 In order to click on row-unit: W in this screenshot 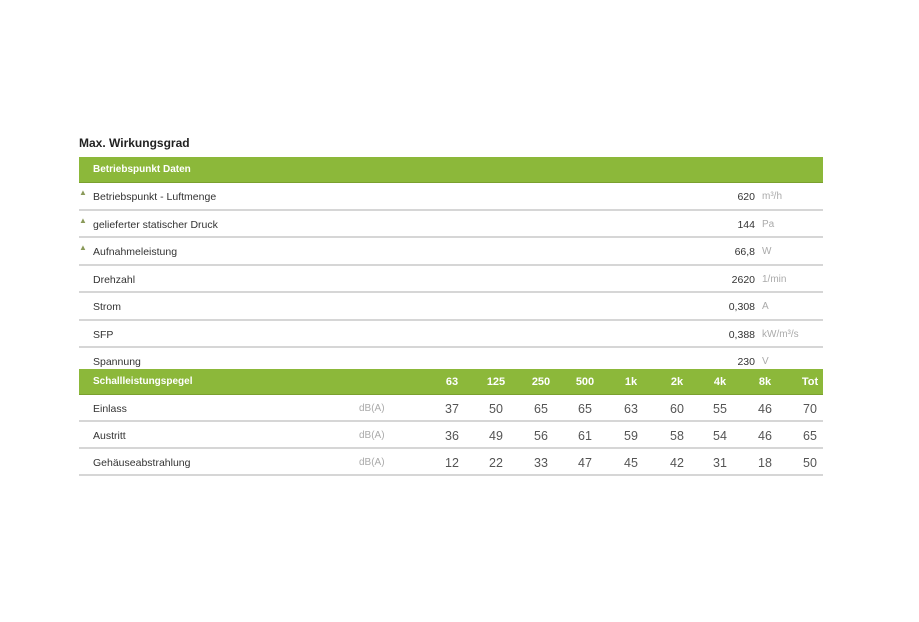, I will do `click(767, 251)`.